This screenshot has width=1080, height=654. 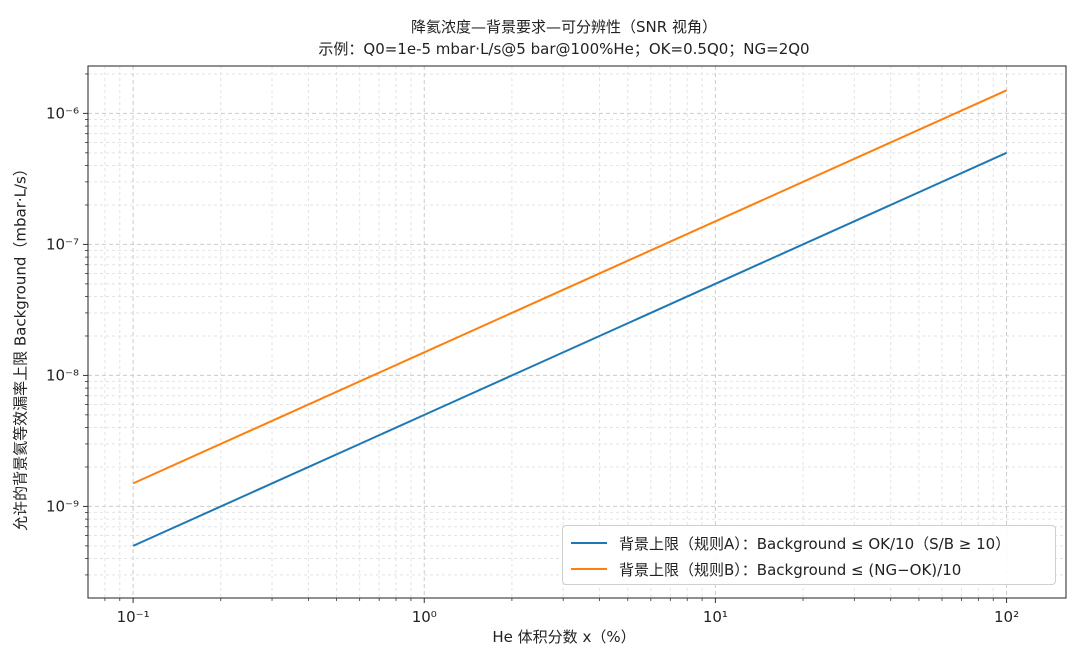 I want to click on legend-item-rule-b: 背景上限（规则B）：Background ≤ (NG−OK)/10, so click(x=766, y=569).